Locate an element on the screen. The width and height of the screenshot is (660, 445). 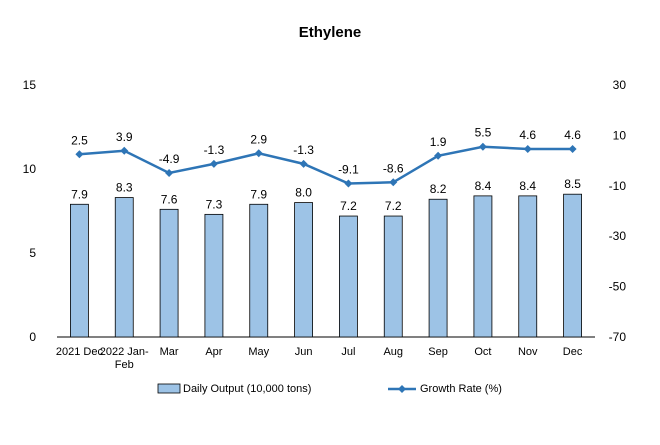
output-bar-label: 8.3 is located at coordinates (124, 188).